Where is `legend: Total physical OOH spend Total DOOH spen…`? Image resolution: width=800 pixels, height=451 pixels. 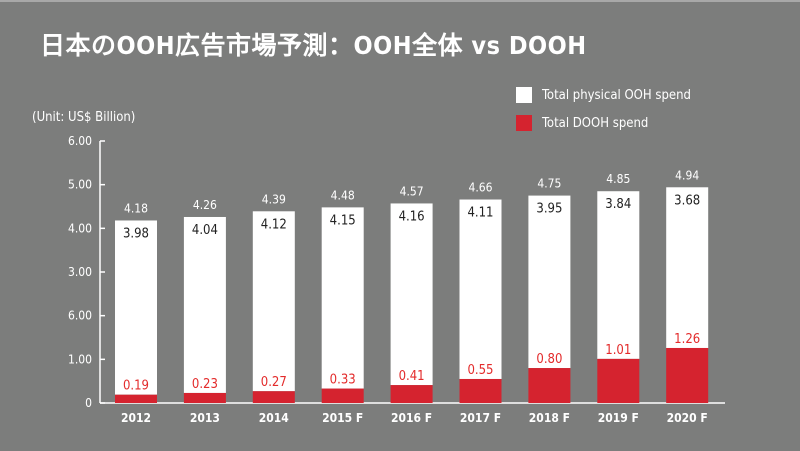
legend: Total physical OOH spend Total DOOH spen… is located at coordinates (603, 112).